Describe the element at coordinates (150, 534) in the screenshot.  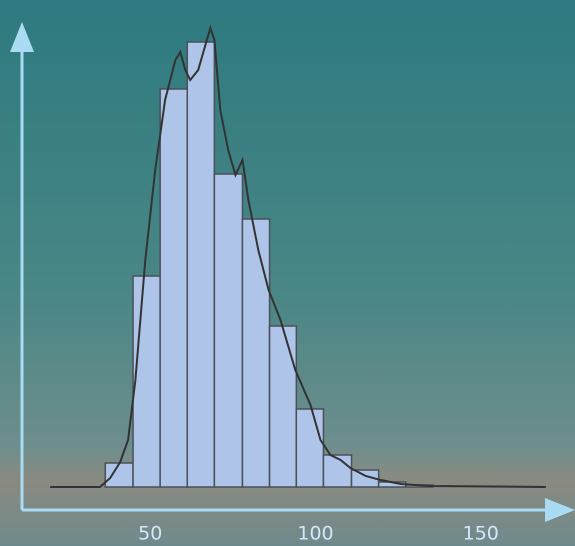
I see `x-tick-label: 50` at that location.